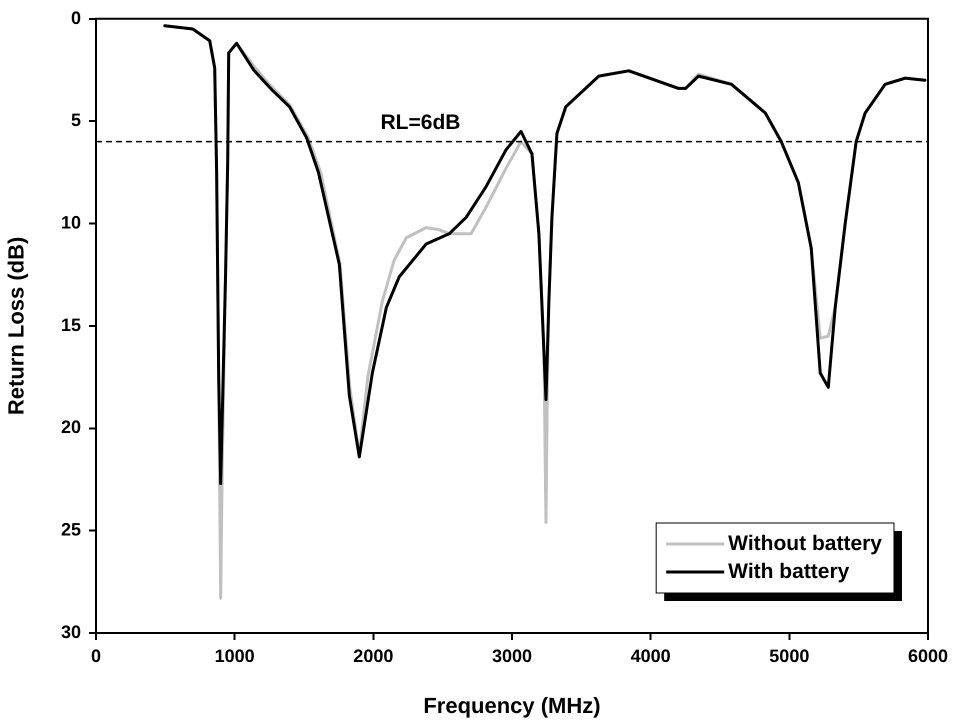  I want to click on y-tick-label: 25, so click(70, 530).